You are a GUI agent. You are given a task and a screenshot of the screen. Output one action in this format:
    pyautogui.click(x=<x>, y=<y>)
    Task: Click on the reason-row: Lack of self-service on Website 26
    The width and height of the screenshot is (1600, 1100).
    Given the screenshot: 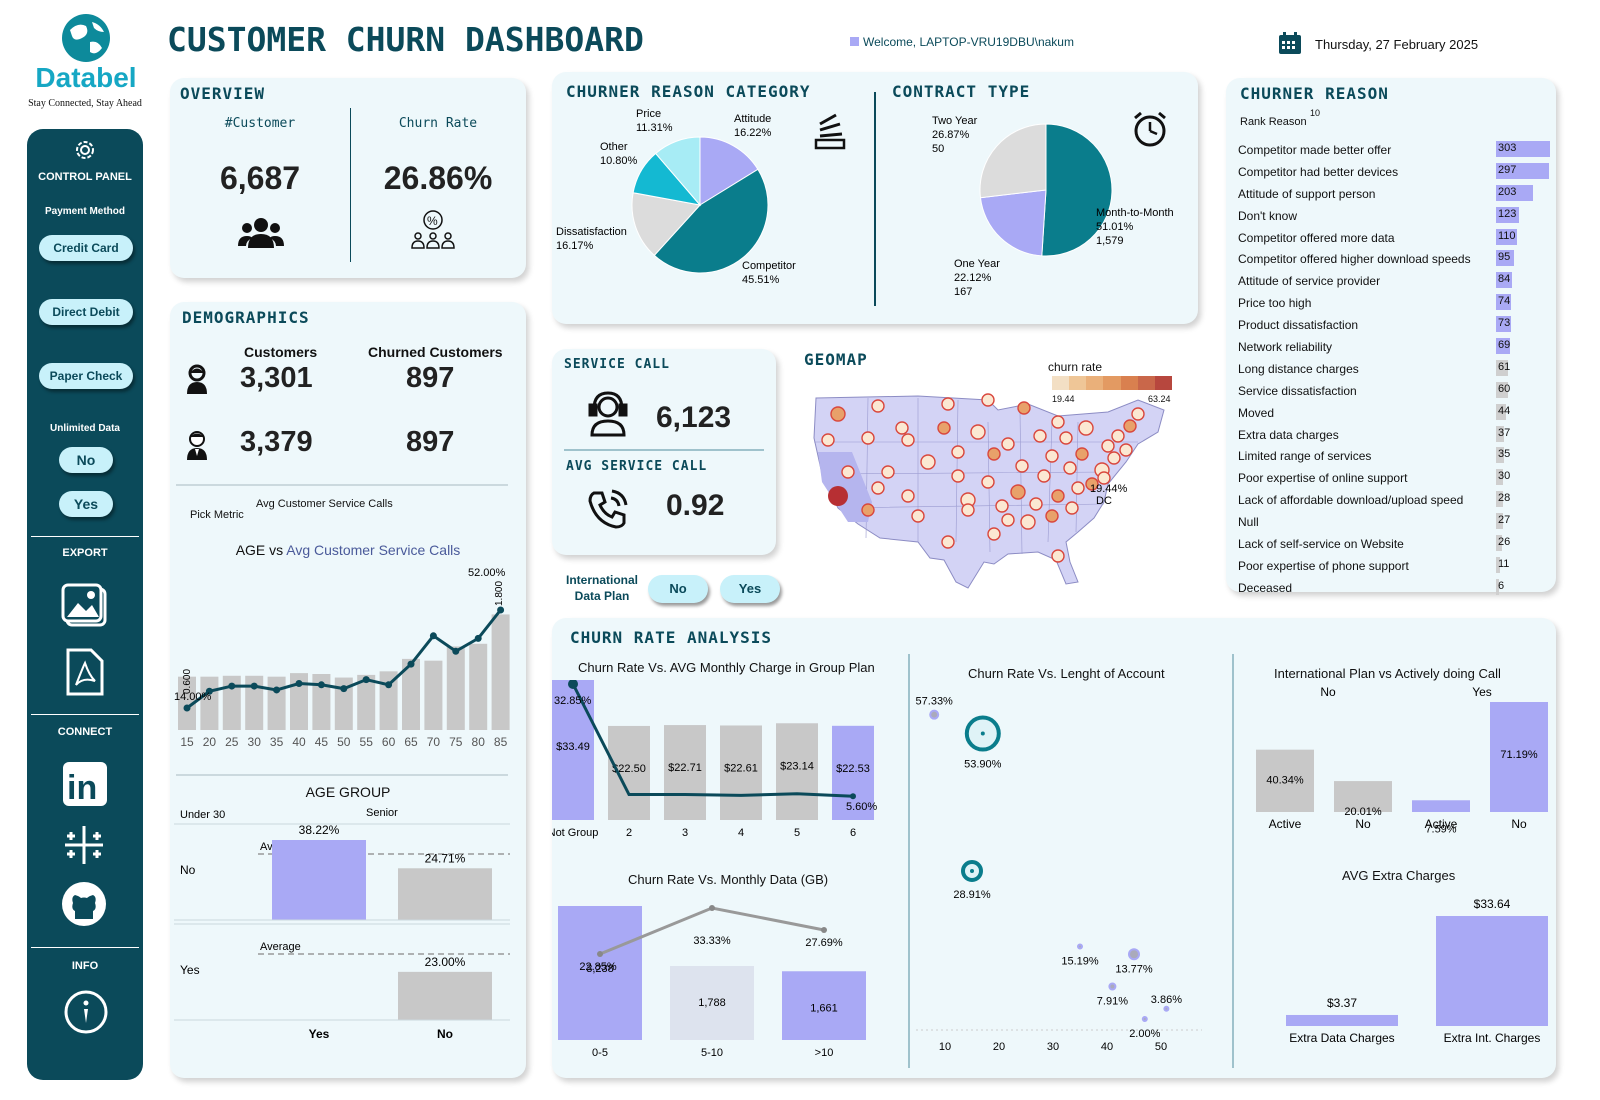 What is the action you would take?
    pyautogui.click(x=1398, y=544)
    